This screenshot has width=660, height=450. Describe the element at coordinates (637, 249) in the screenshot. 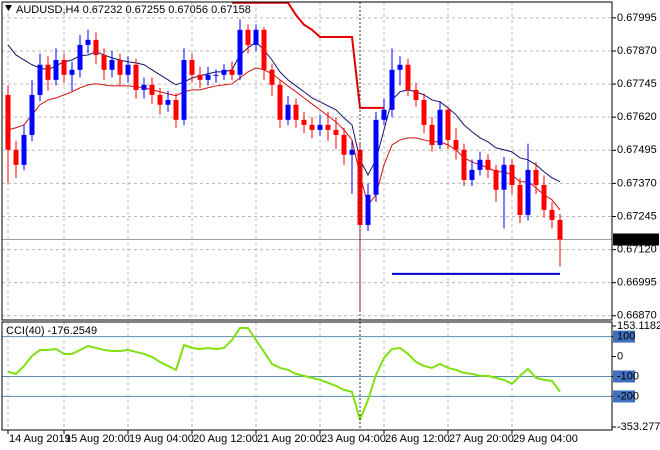

I see `y-tick-label: 0.67120` at that location.